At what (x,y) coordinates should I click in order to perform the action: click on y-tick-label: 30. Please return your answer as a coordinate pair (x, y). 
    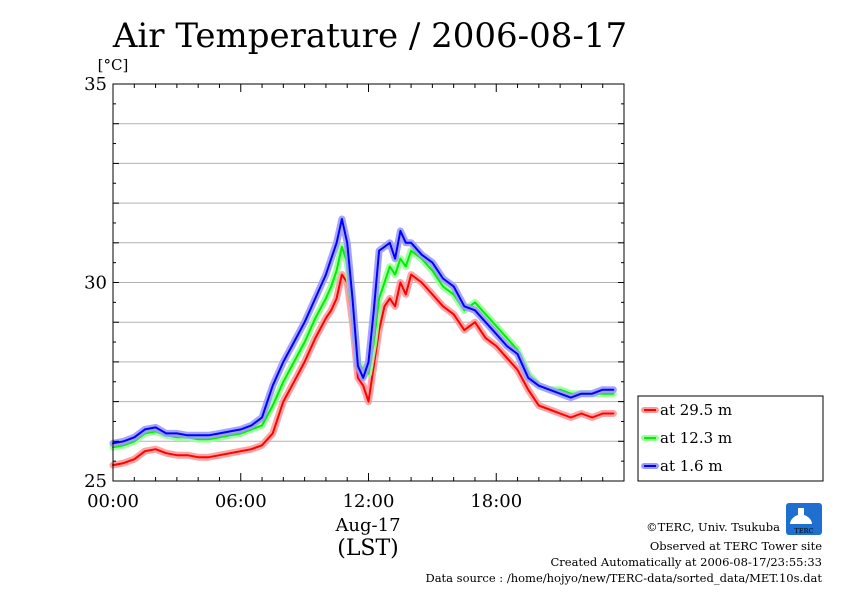
    Looking at the image, I should click on (95, 283).